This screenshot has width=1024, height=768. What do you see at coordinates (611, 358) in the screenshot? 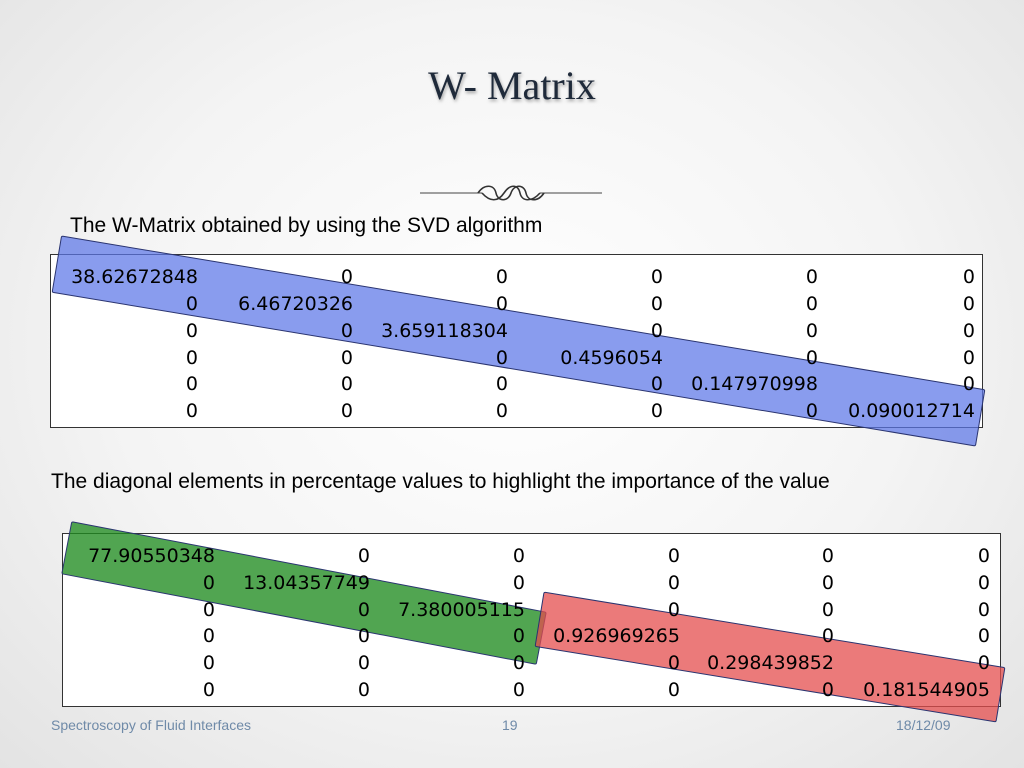
I see `w-matrix-cell: 0.4596054` at bounding box center [611, 358].